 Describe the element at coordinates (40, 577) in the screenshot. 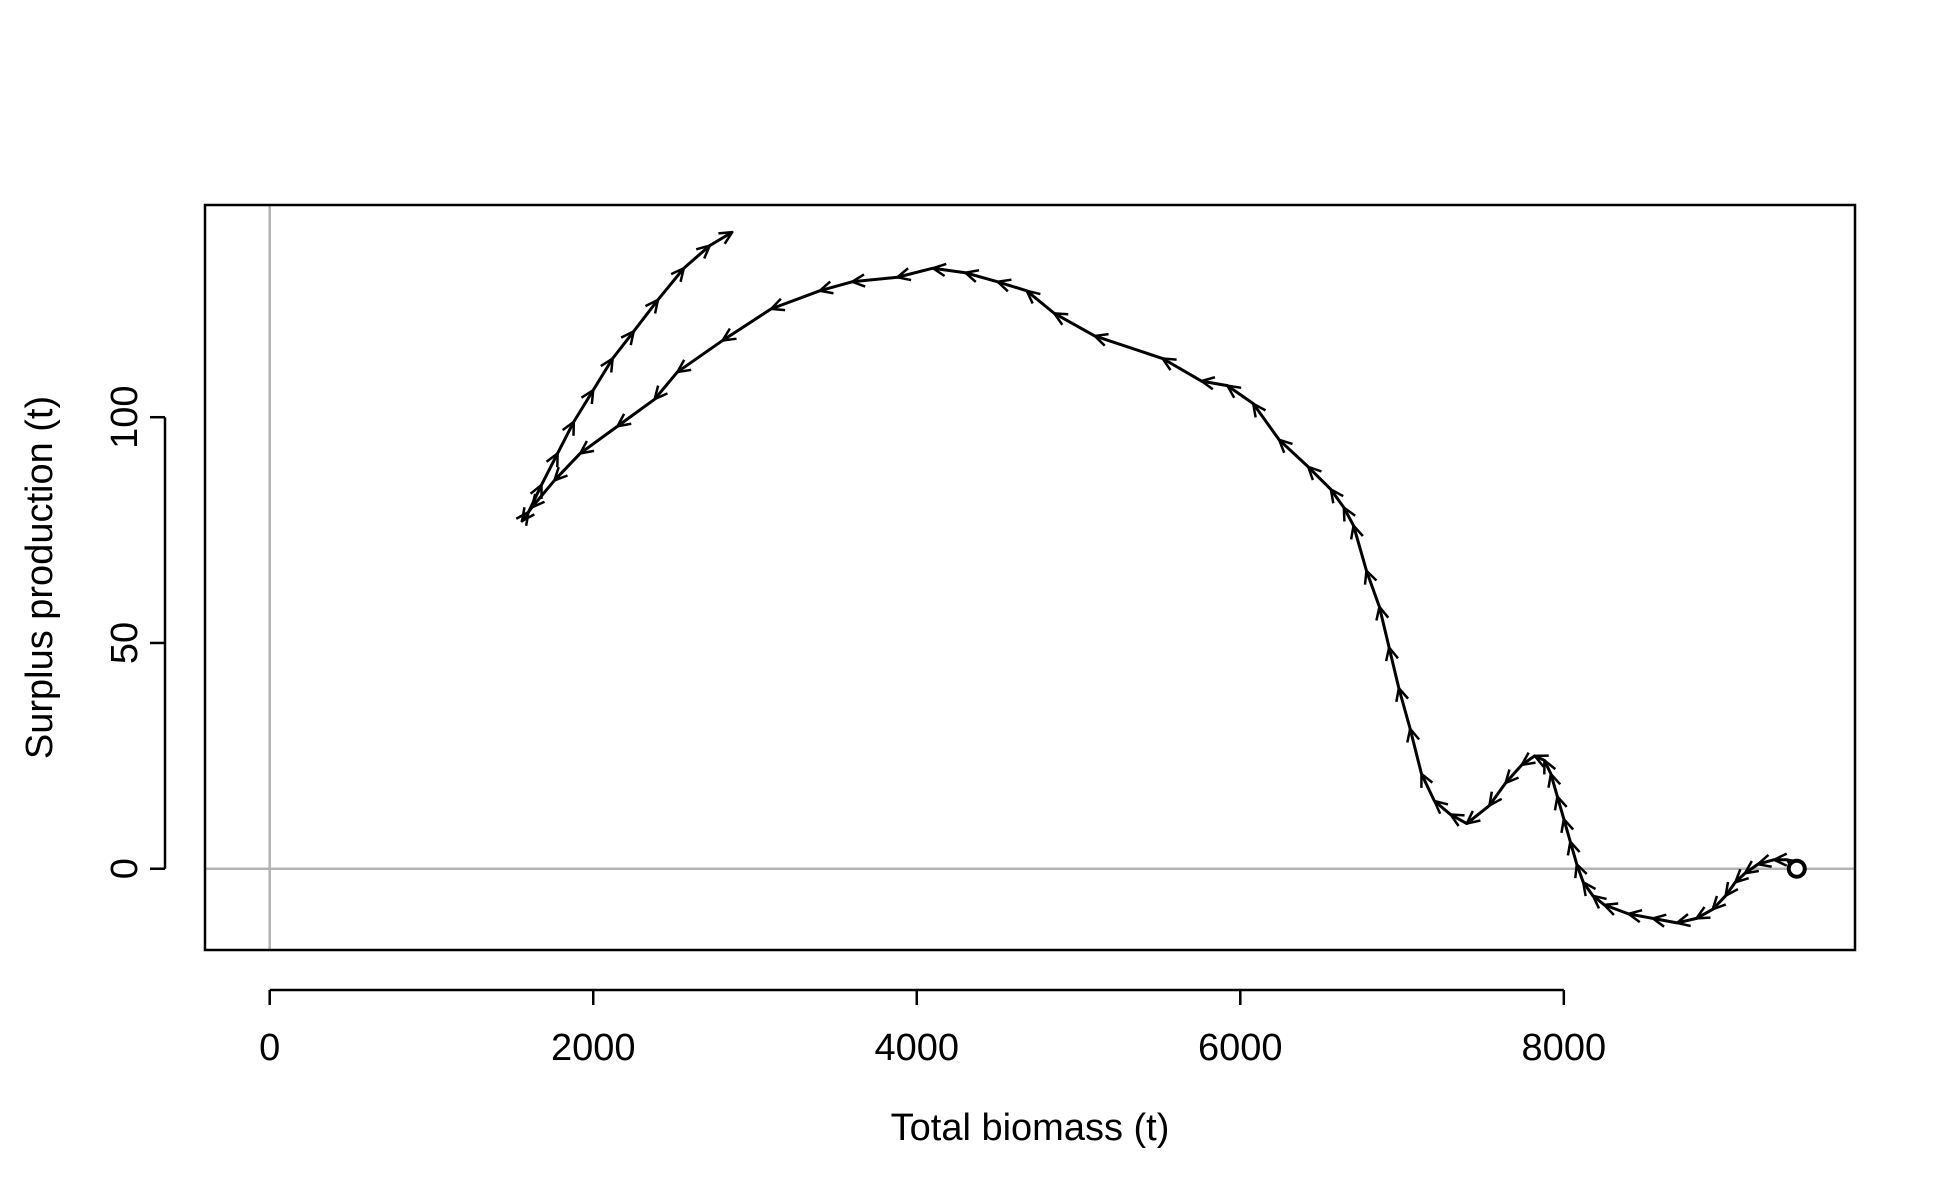

I see `y-axis-label: Surplus production (t)` at that location.